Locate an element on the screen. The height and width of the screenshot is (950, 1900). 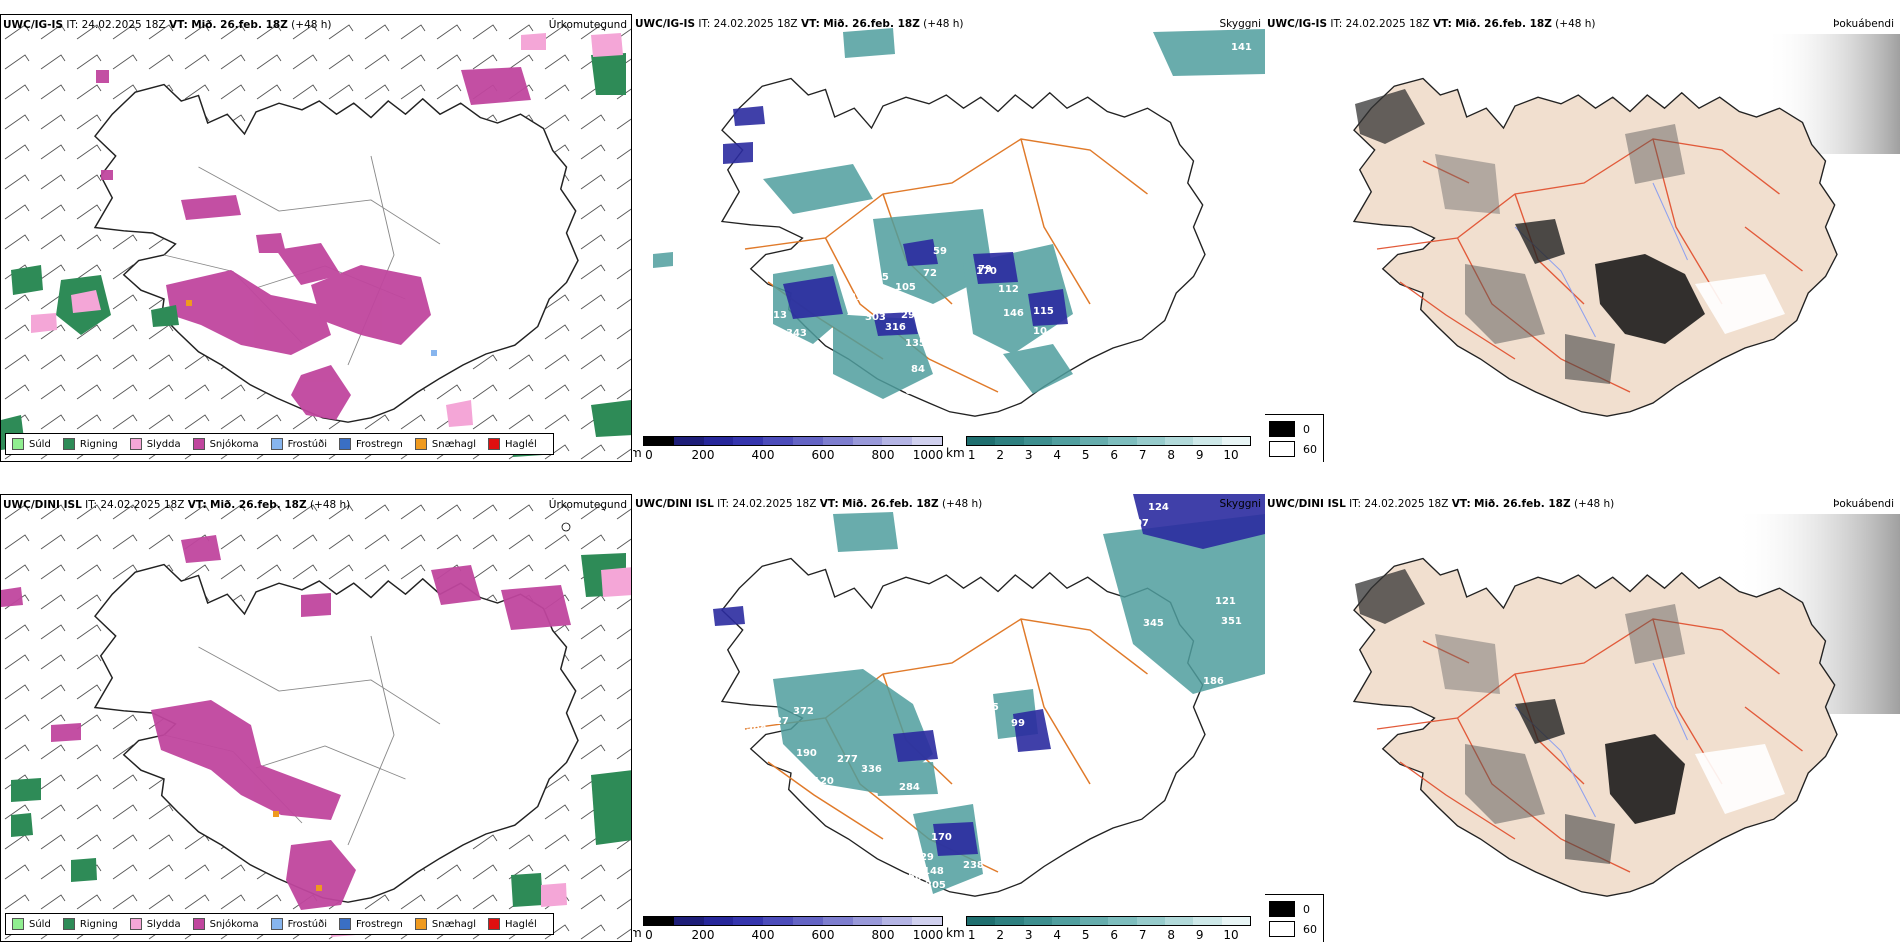
cloud-base-label: 13 is located at coordinates (780, 315).